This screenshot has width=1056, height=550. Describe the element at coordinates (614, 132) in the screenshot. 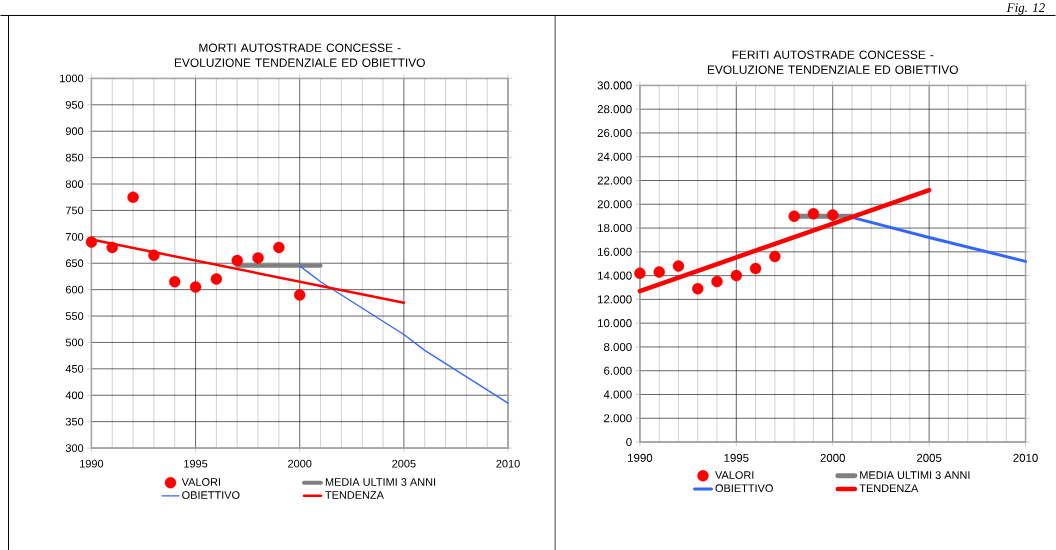

I see `y-tick-label: 26.000` at that location.